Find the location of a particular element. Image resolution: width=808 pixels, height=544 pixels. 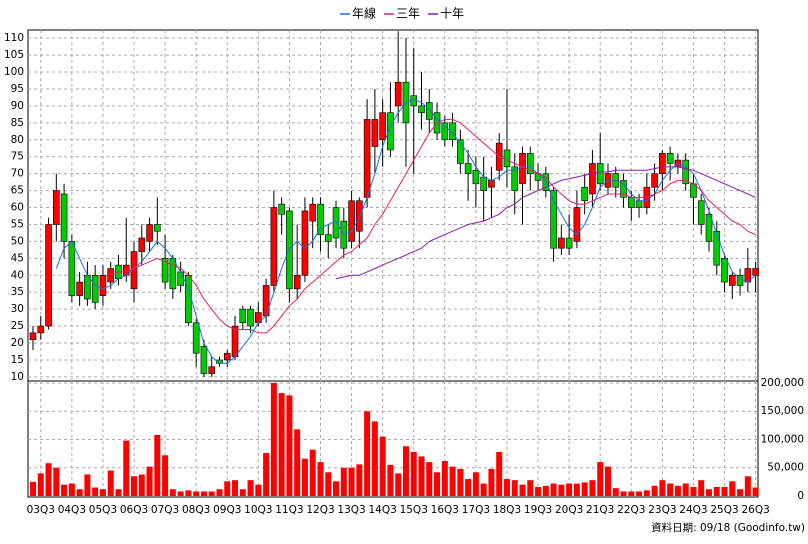

x-tick-label: 14Q3 is located at coordinates (382, 510).